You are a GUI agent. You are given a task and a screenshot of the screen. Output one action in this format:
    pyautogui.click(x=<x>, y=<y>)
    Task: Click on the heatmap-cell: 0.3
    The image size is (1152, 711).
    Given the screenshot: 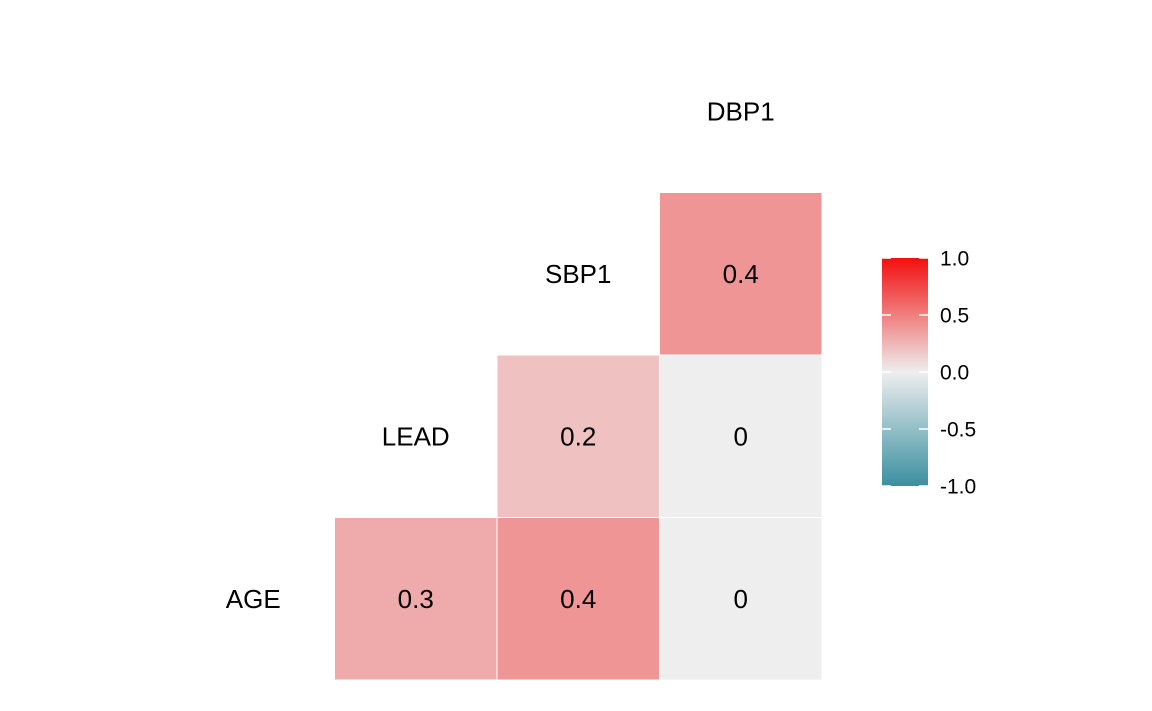 What is the action you would take?
    pyautogui.click(x=416, y=599)
    